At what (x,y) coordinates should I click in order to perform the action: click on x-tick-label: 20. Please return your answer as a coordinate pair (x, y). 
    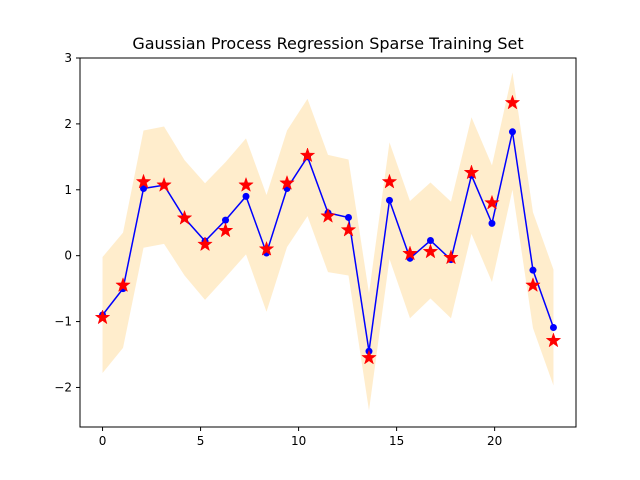
    Looking at the image, I should click on (494, 441).